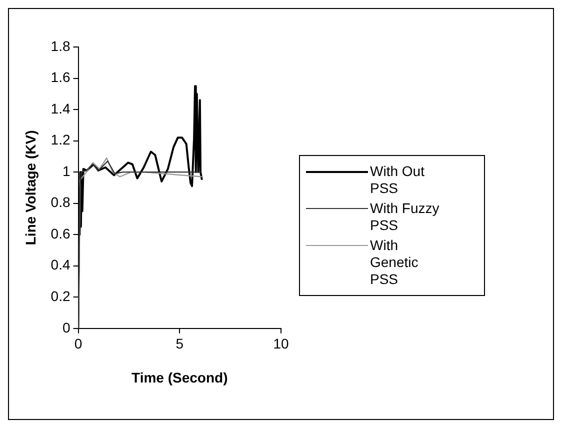  I want to click on y-tick-label: 1.6, so click(60, 77).